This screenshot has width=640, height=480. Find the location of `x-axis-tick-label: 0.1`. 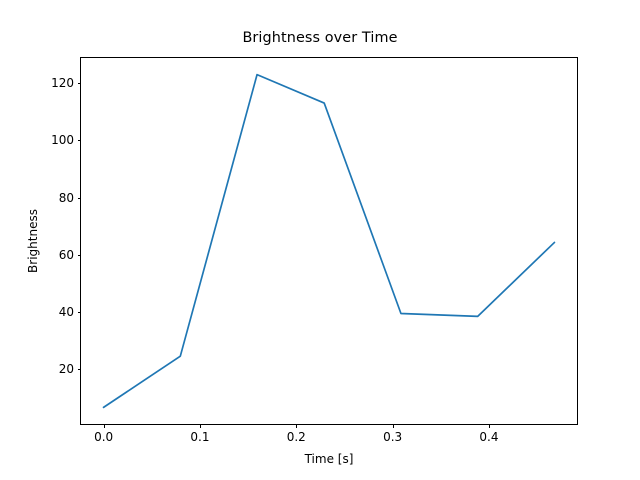

x-axis-tick-label: 0.1 is located at coordinates (200, 437).